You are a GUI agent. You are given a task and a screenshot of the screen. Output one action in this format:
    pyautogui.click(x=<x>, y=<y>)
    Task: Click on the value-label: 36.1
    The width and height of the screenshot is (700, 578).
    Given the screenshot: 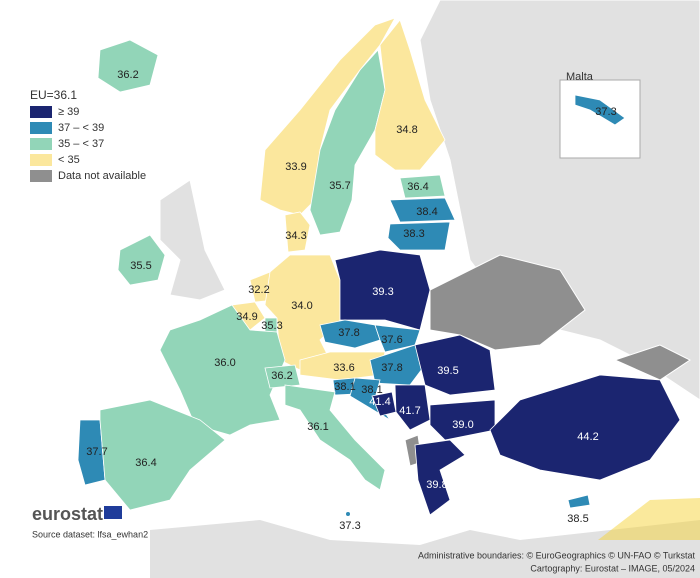 What is the action you would take?
    pyautogui.click(x=317, y=427)
    